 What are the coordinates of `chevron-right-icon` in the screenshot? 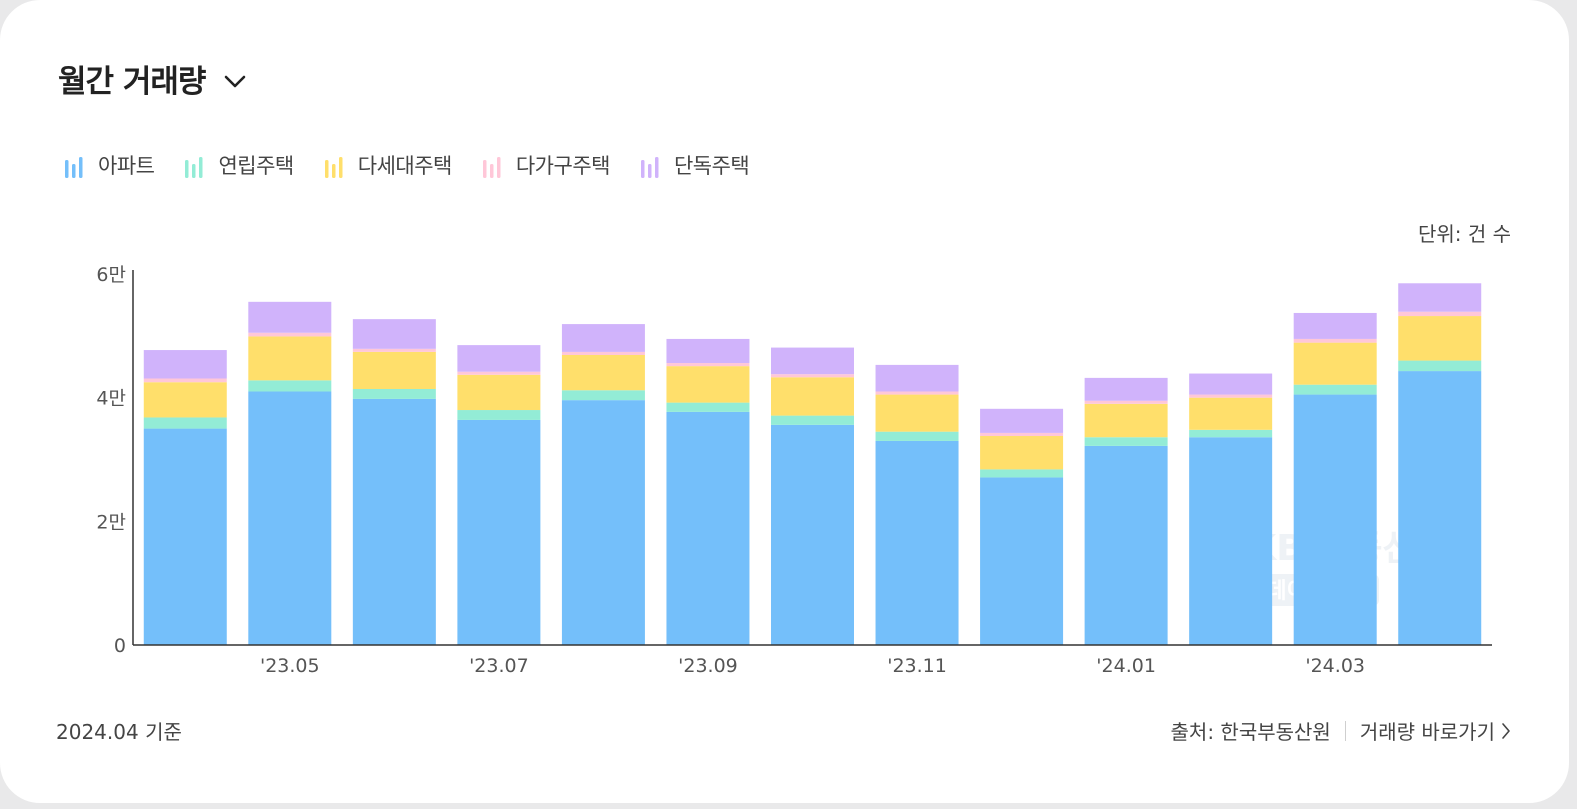 It's located at (1506, 730).